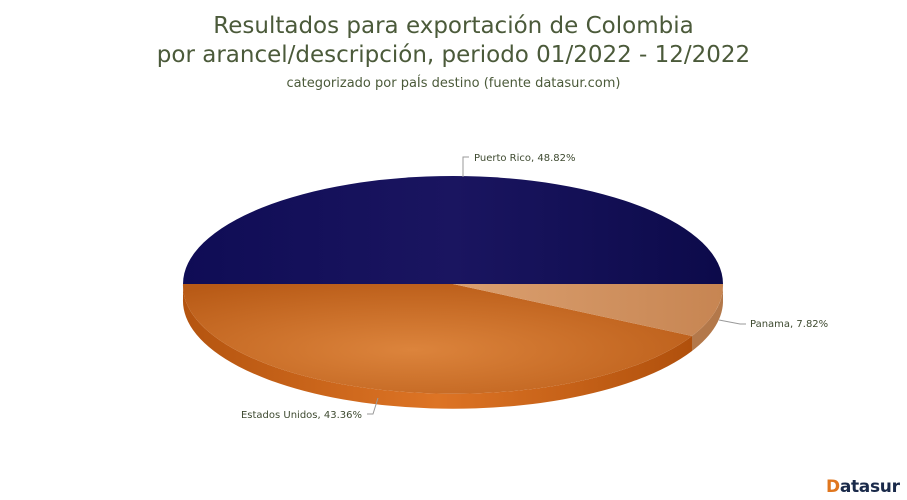 The width and height of the screenshot is (907, 500). What do you see at coordinates (588, 310) in the screenshot?
I see `slice-panama` at bounding box center [588, 310].